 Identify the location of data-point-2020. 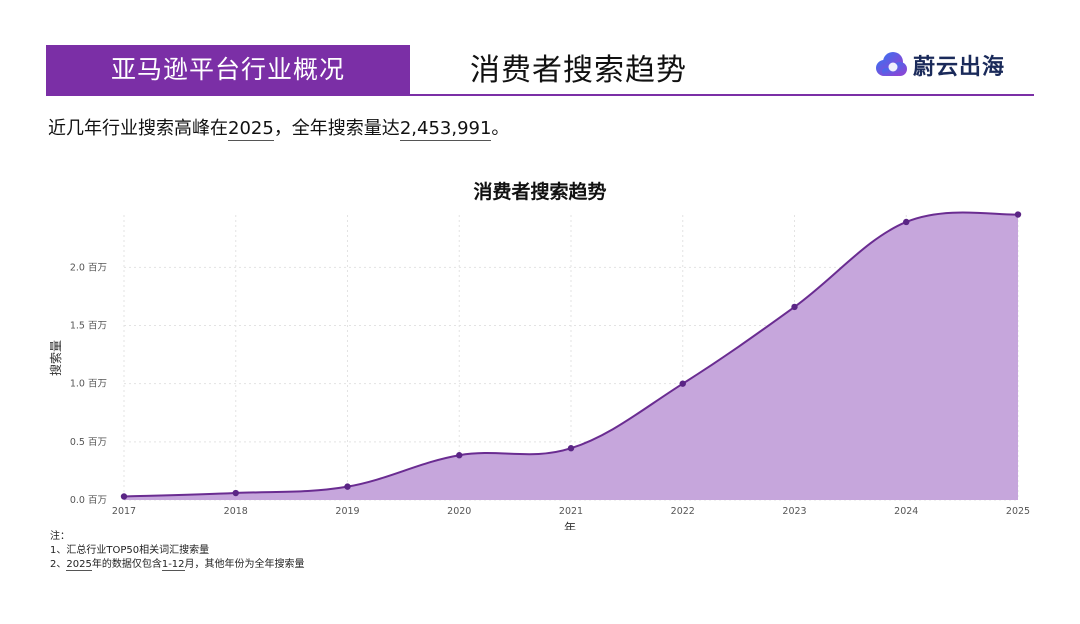
(459, 455).